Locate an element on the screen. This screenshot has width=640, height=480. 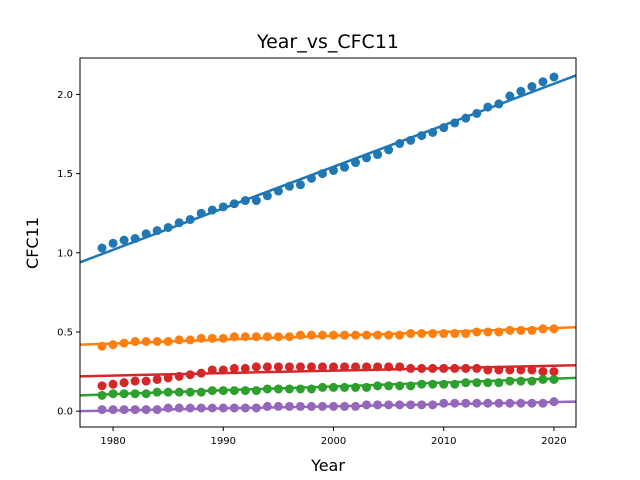
y-tick-label: 1.5 is located at coordinates (65, 174).